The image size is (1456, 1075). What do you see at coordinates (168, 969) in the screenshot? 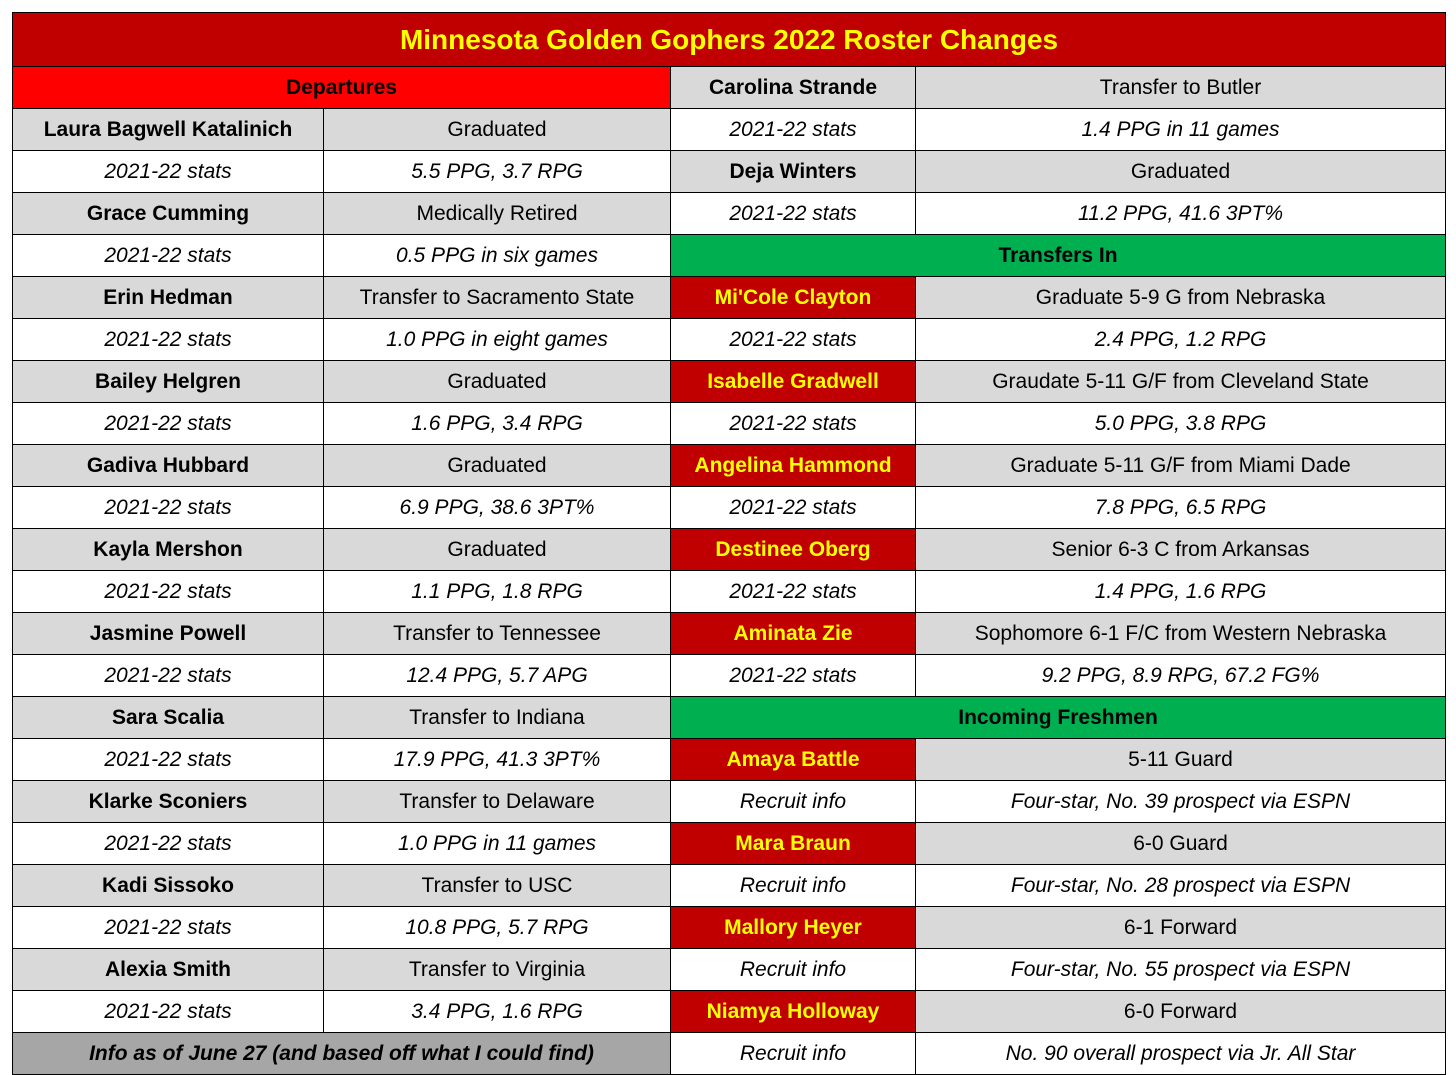
I see `player-name: Alexia Smith` at bounding box center [168, 969].